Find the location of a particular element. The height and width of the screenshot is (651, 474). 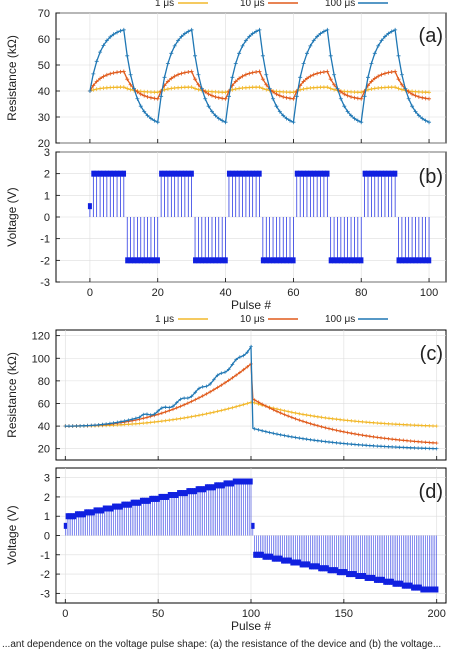

panel-d-ylabel: Voltage (V) is located at coordinates (12, 534).